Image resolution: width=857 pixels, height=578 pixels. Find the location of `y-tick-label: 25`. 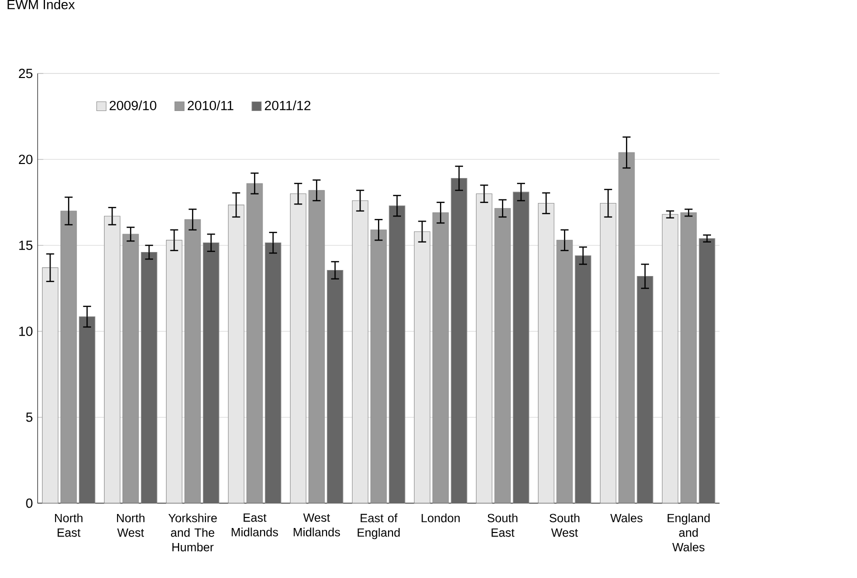

y-tick-label: 25 is located at coordinates (25, 73).